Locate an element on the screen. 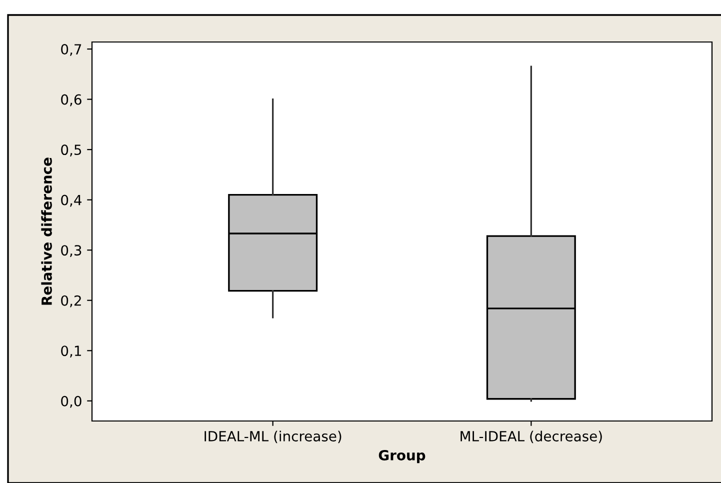  y-tick-label: 0,1 is located at coordinates (71, 352).